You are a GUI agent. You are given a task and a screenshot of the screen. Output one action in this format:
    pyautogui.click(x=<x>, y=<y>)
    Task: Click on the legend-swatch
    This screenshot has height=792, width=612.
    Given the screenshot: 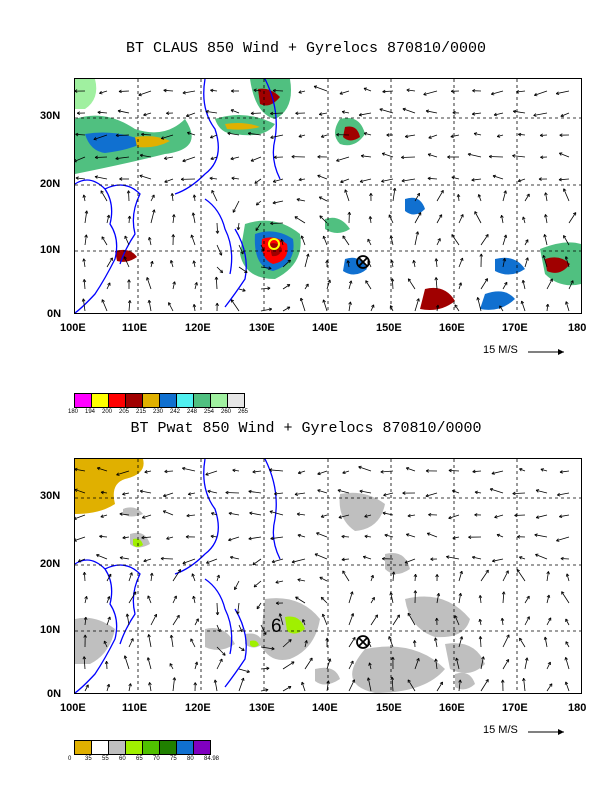 What is the action you would take?
    pyautogui.click(x=168, y=747)
    